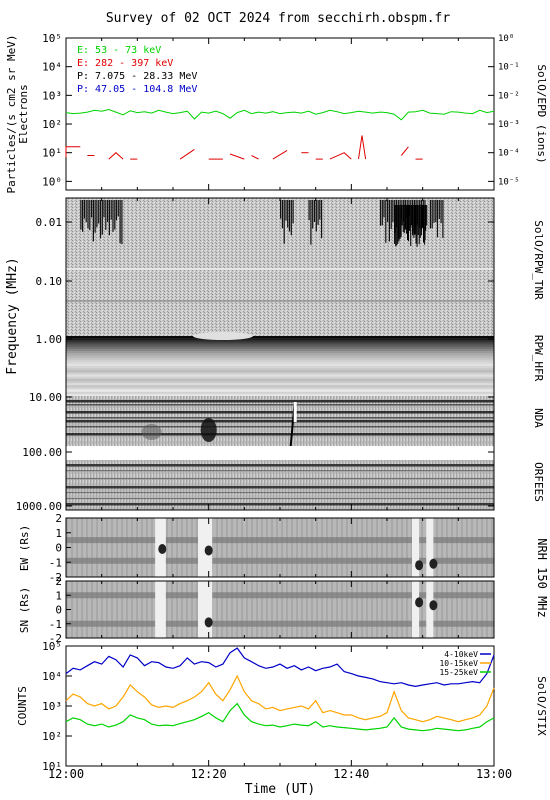  What do you see at coordinates (52, 124) in the screenshot?
I see `epd-y-tick-label: 10²` at bounding box center [52, 124].